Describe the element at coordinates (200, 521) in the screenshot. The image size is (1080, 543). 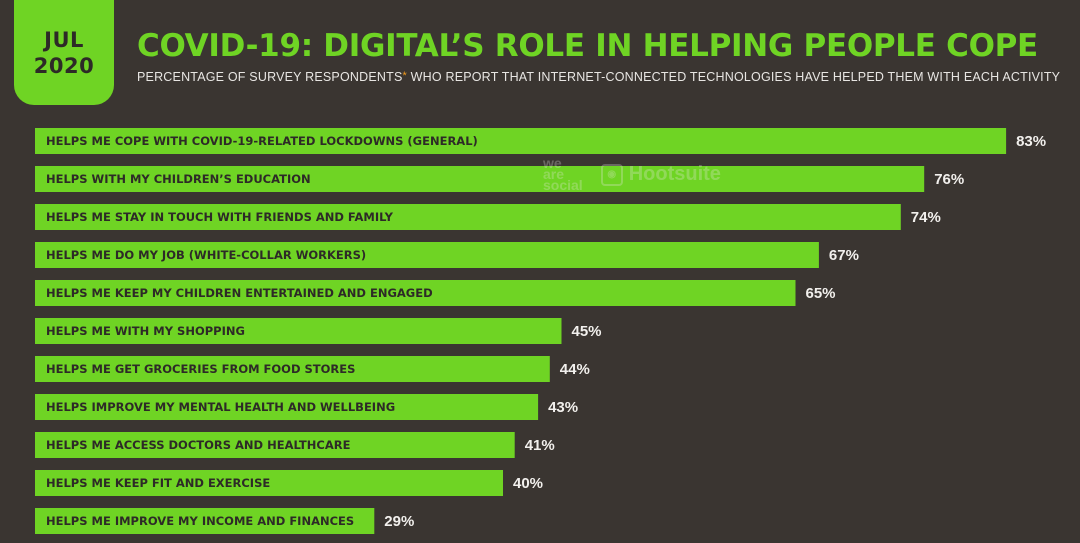
I see `bar-category-label: HELPS ME IMPROVE MY INCOME AND FINANCES` at that location.